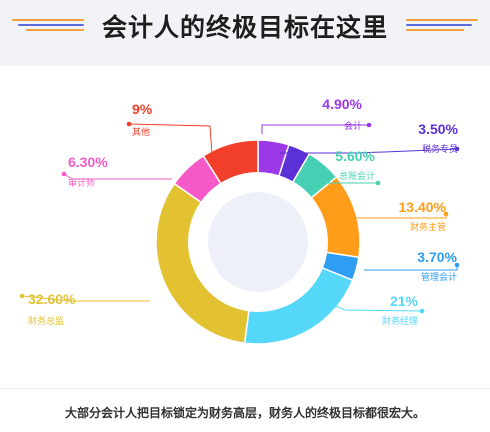  I want to click on slice-category-label: 财务经理, so click(400, 321).